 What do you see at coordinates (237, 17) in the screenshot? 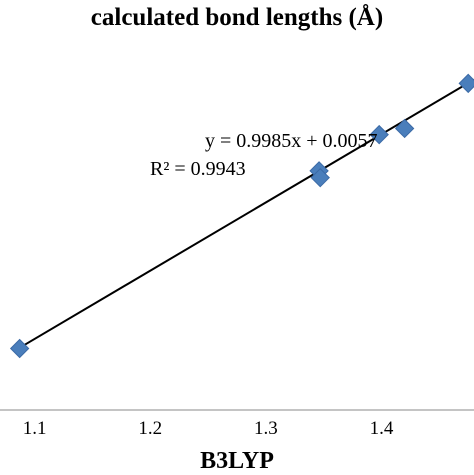
I see `chart-title: calculated bond lengths (Å)` at bounding box center [237, 17].